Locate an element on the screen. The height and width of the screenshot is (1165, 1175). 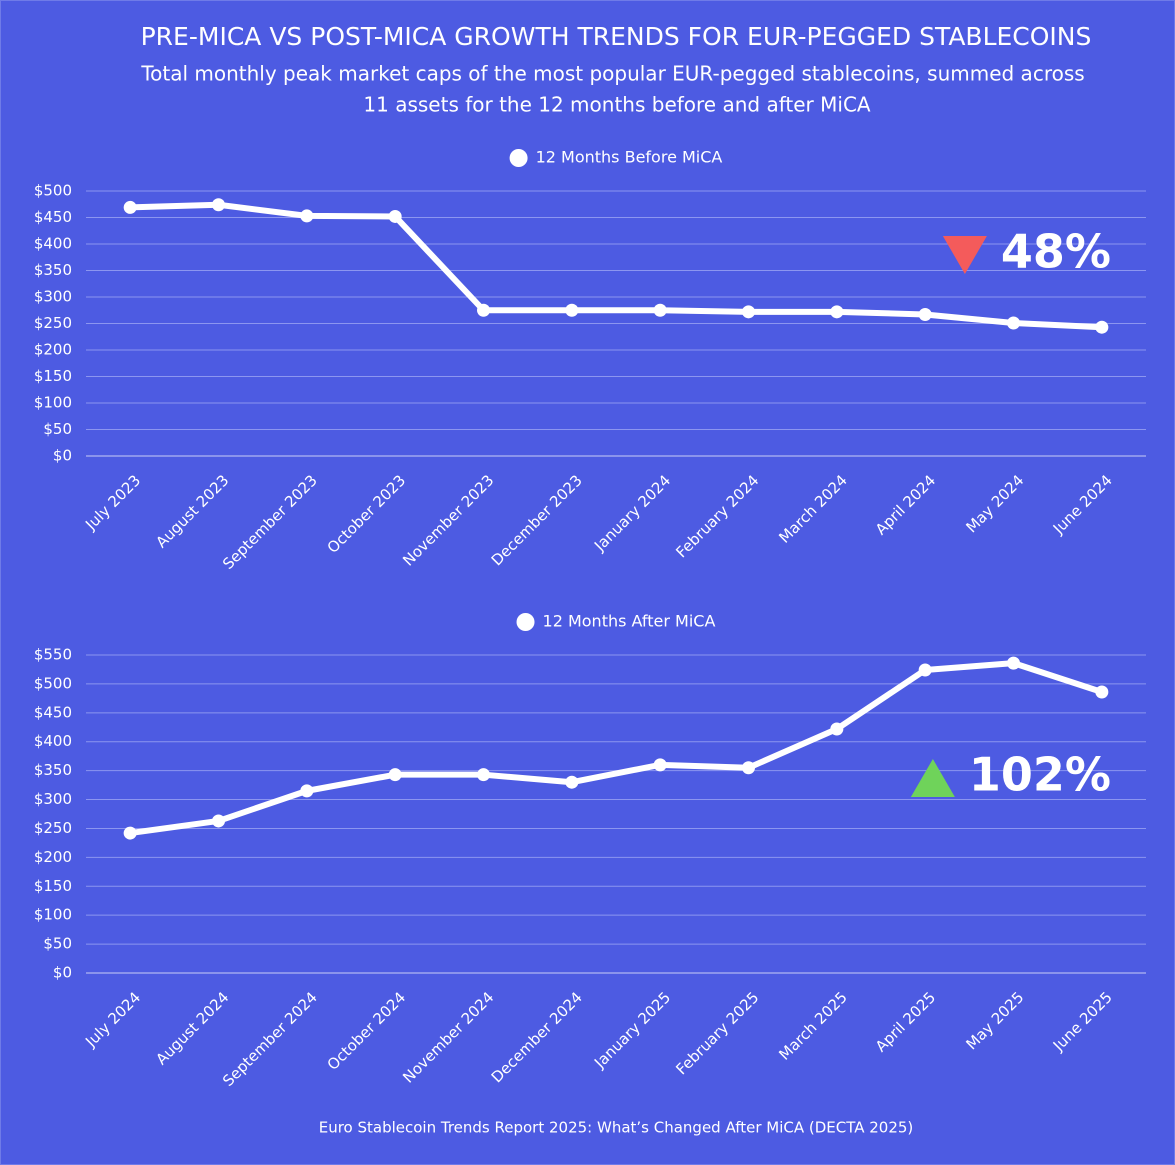
annotation: 102% is located at coordinates (1040, 775).